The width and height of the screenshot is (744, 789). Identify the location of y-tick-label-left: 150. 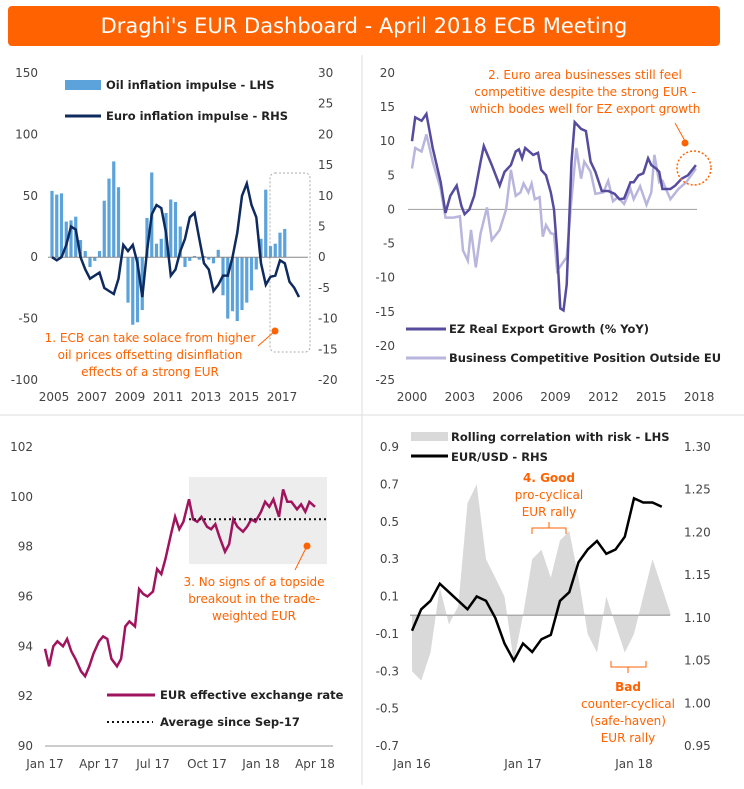
(26, 73).